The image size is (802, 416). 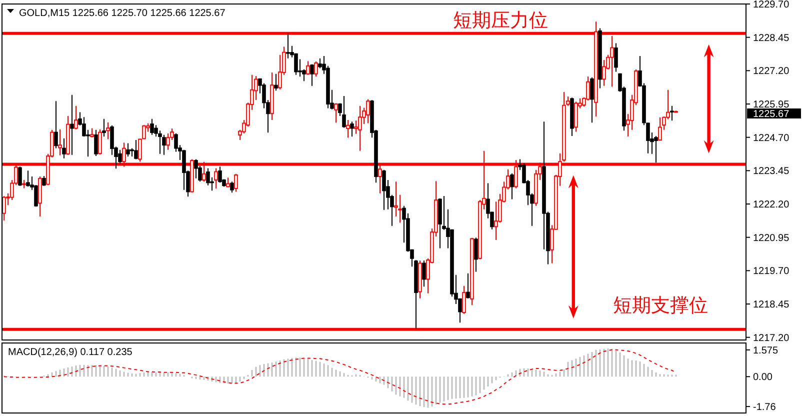 What do you see at coordinates (660, 305) in the screenshot?
I see `ref-line-label: 短期支撑位` at bounding box center [660, 305].